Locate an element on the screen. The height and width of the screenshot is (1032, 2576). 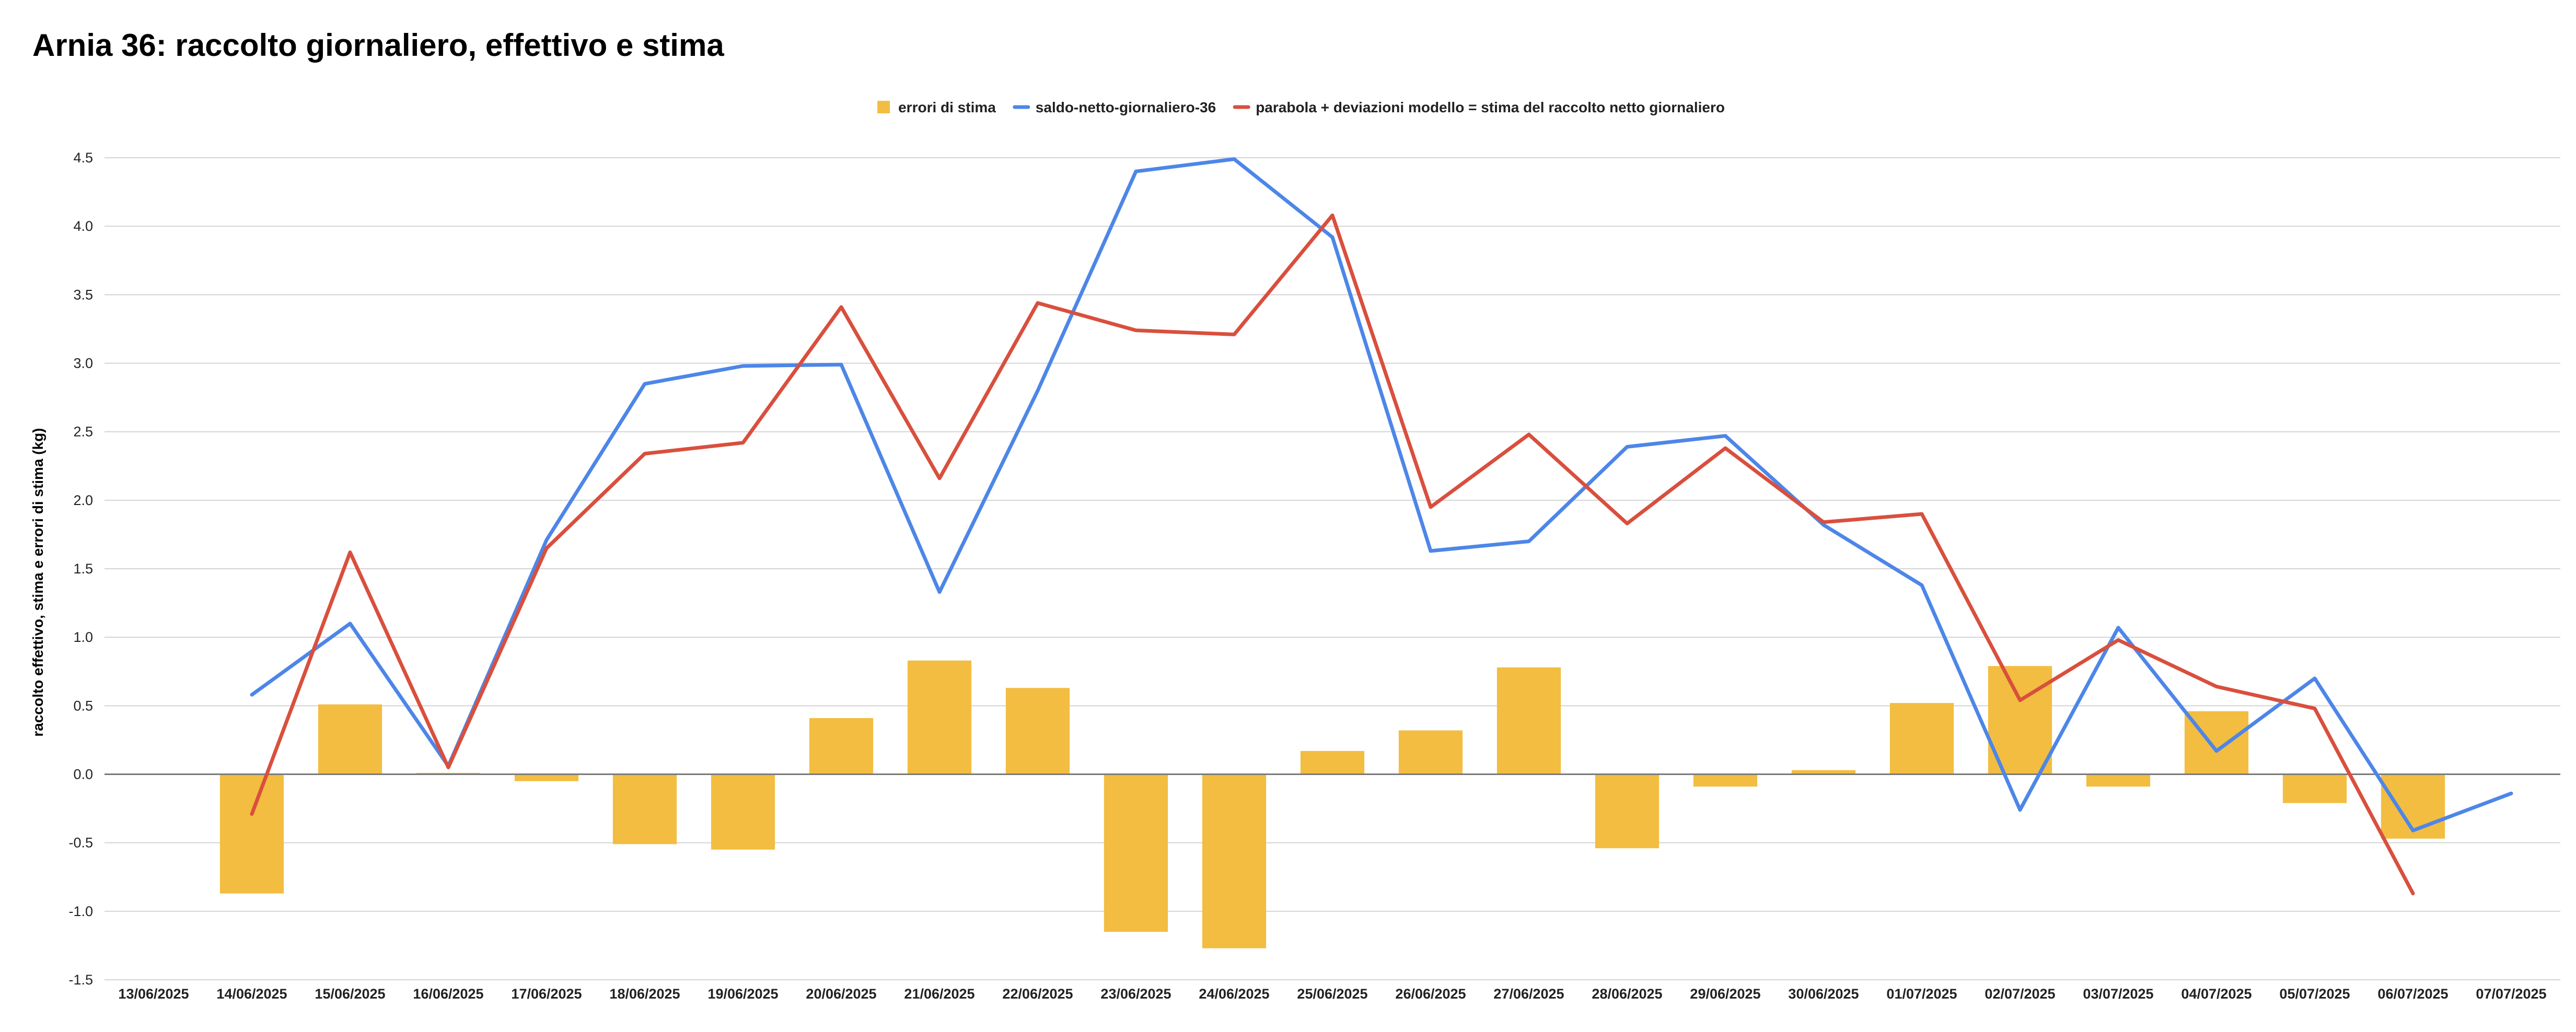
x-tick-label: 05/07/2025 is located at coordinates (2314, 994).